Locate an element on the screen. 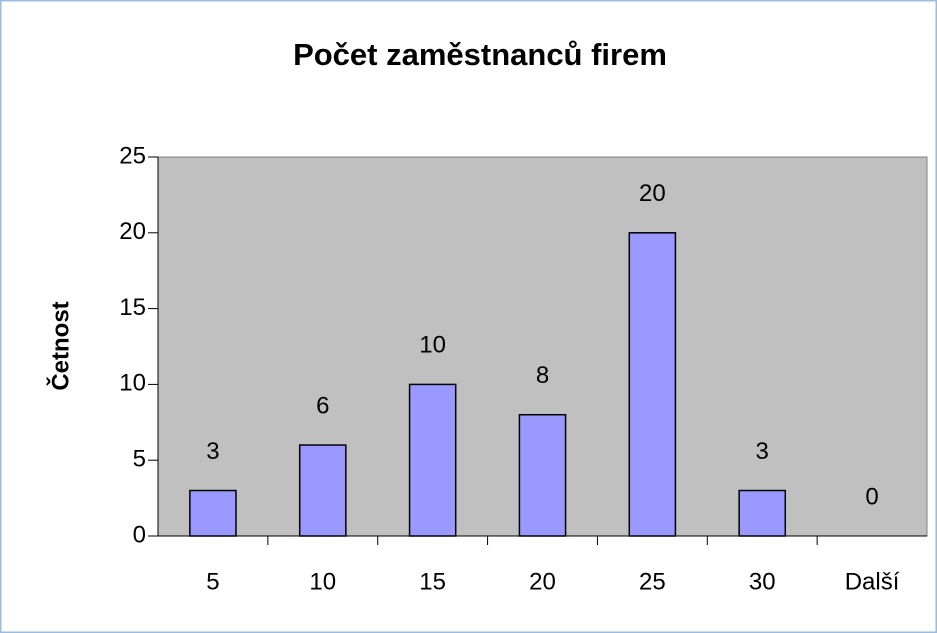 This screenshot has width=937, height=633. x-tick-label: 25 is located at coordinates (652, 581).